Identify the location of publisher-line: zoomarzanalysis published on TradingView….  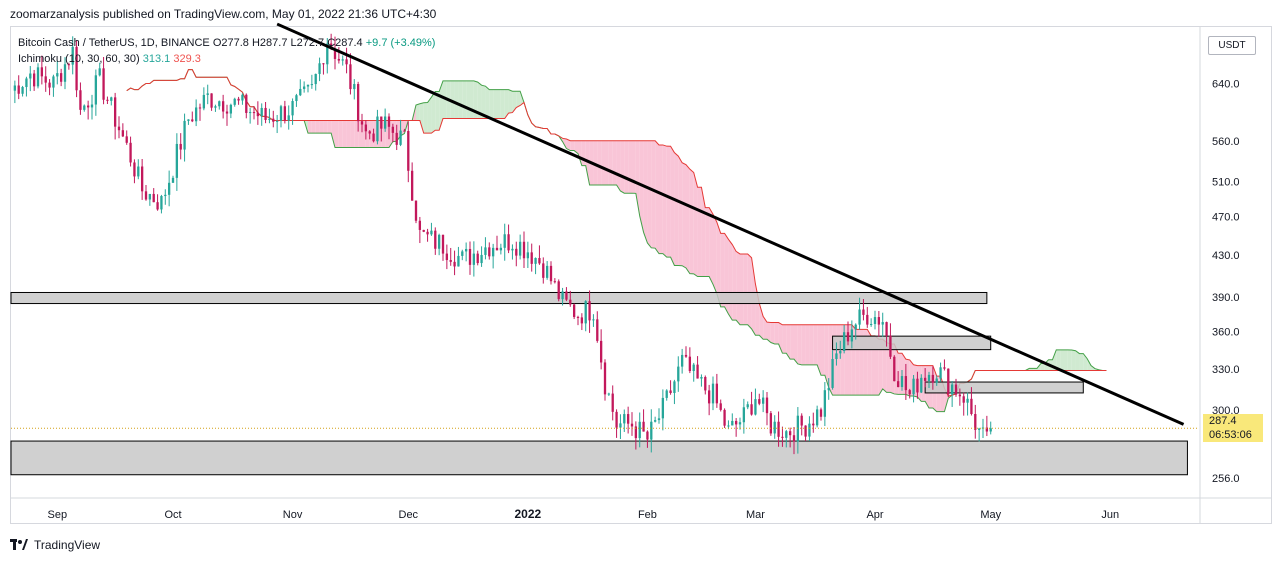
(223, 14).